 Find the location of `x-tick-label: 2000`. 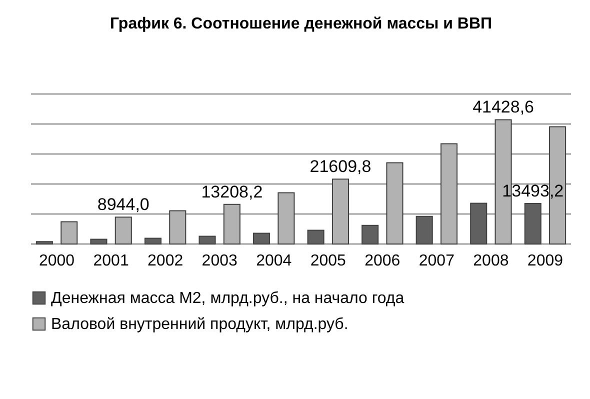

x-tick-label: 2000 is located at coordinates (56, 261).